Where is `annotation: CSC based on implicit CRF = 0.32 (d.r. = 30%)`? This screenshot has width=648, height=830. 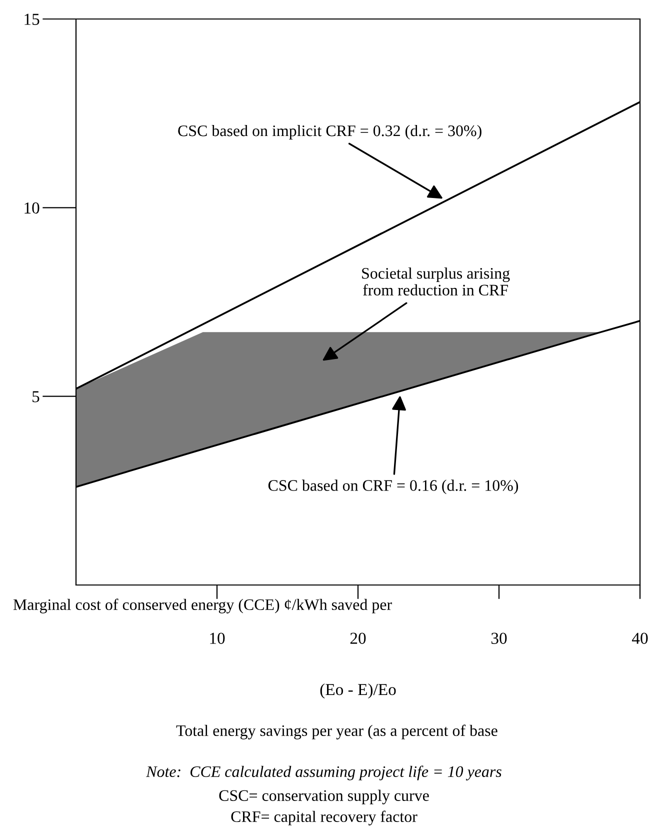 annotation: CSC based on implicit CRF = 0.32 (d.r. = 30%) is located at coordinates (330, 132).